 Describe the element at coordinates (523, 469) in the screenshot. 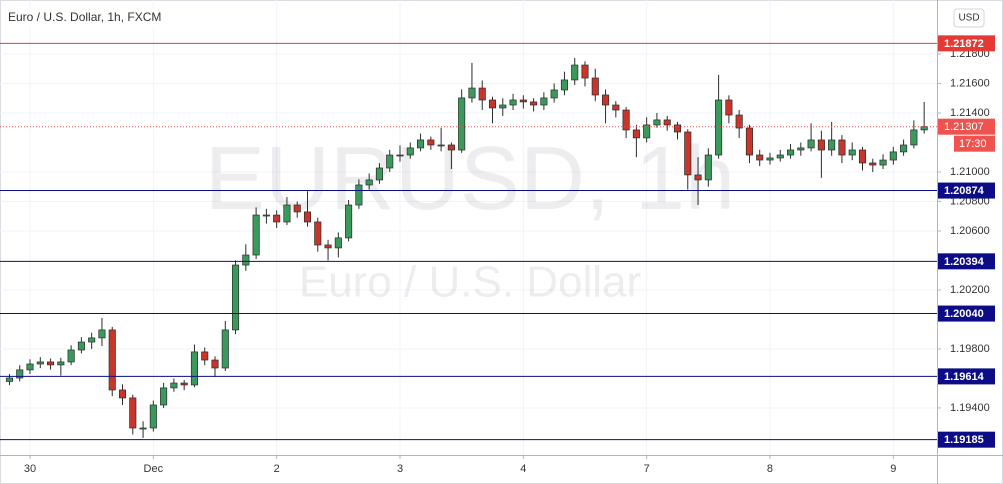

I see `x-tick-label: 4` at that location.